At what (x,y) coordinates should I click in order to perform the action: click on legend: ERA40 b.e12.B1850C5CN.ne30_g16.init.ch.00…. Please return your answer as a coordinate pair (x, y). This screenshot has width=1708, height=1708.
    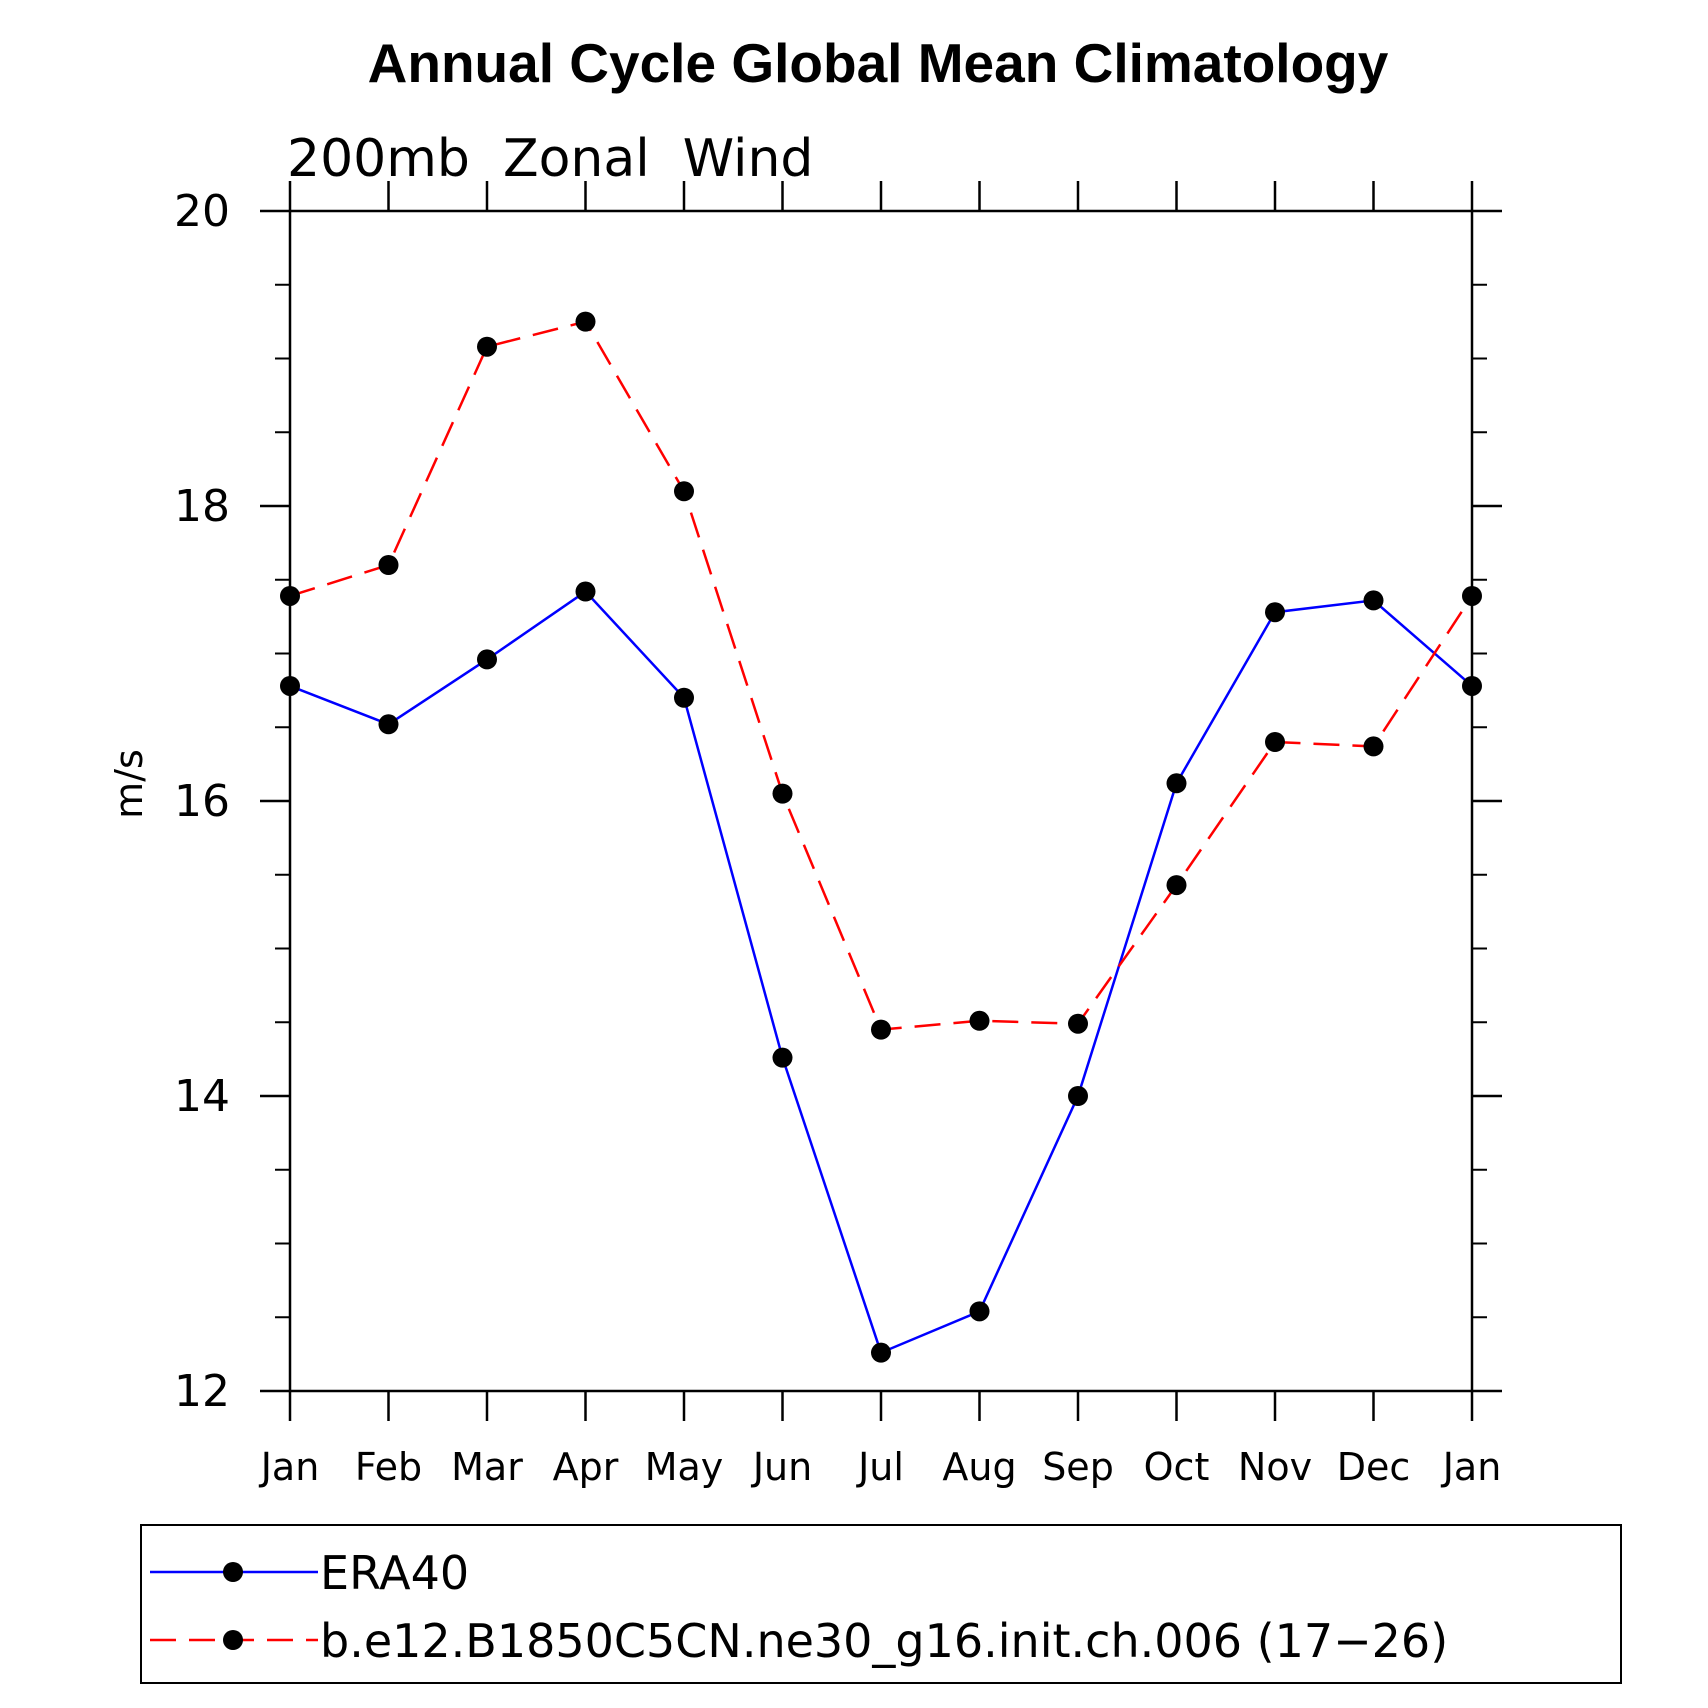
    Looking at the image, I should click on (799, 1607).